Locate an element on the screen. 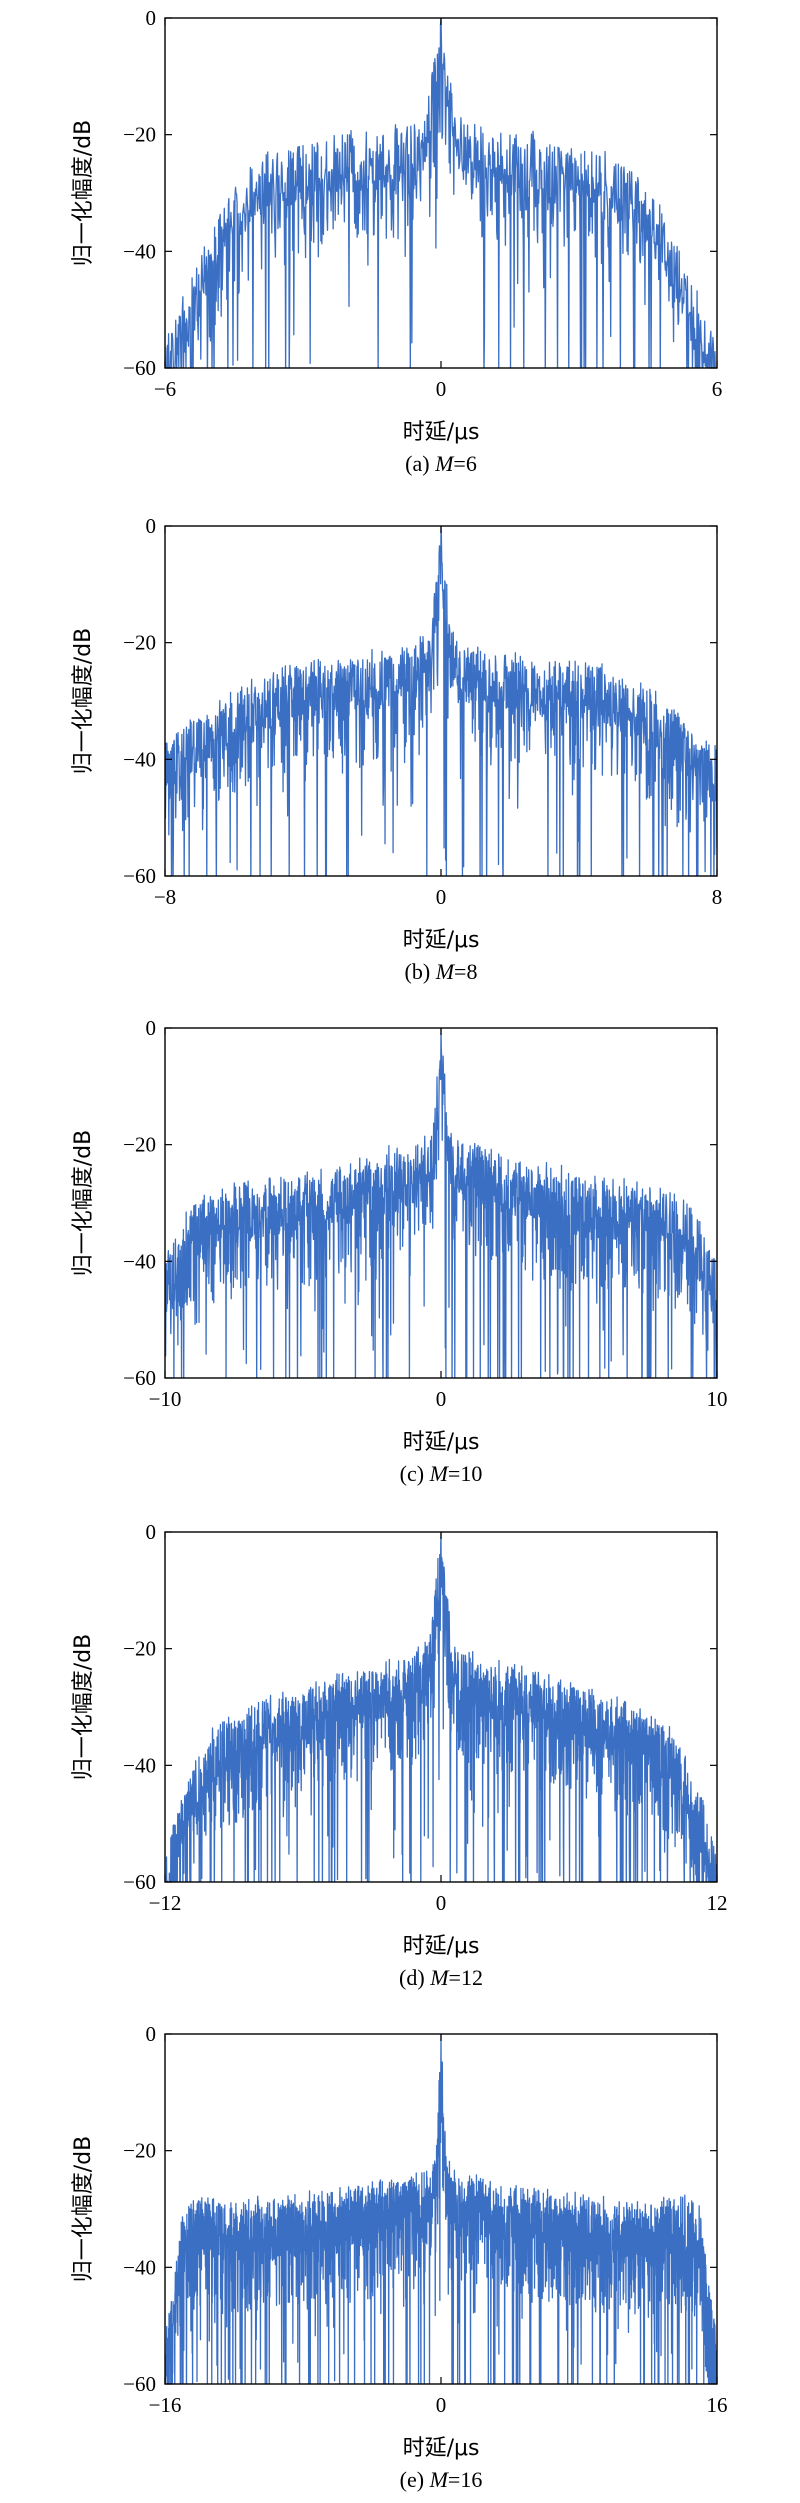 The width and height of the screenshot is (800, 2503). panel-caption: (d) M=12 is located at coordinates (441, 1977).